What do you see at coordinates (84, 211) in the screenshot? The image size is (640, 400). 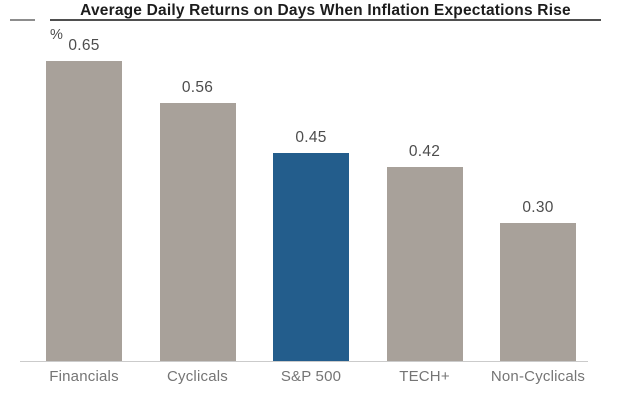 I see `bar-financials` at bounding box center [84, 211].